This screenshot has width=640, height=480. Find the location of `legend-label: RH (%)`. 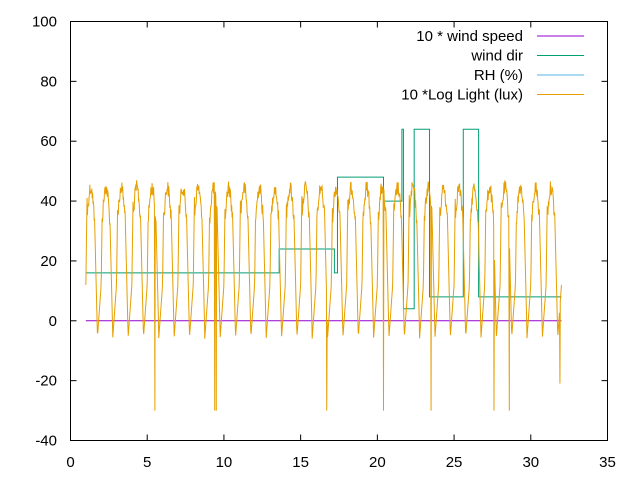

legend-label: RH (%) is located at coordinates (498, 75).